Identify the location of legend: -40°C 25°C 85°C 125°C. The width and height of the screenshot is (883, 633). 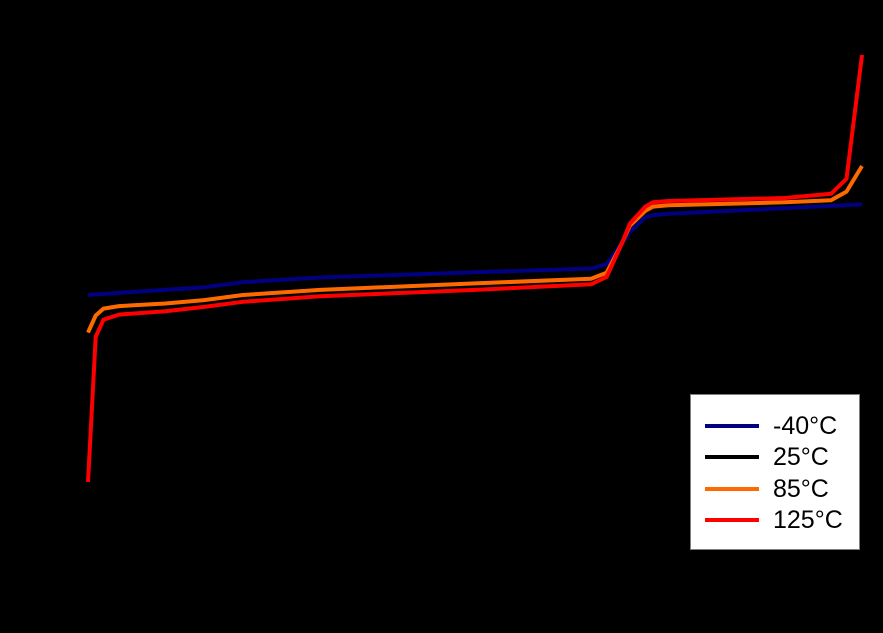
(775, 472).